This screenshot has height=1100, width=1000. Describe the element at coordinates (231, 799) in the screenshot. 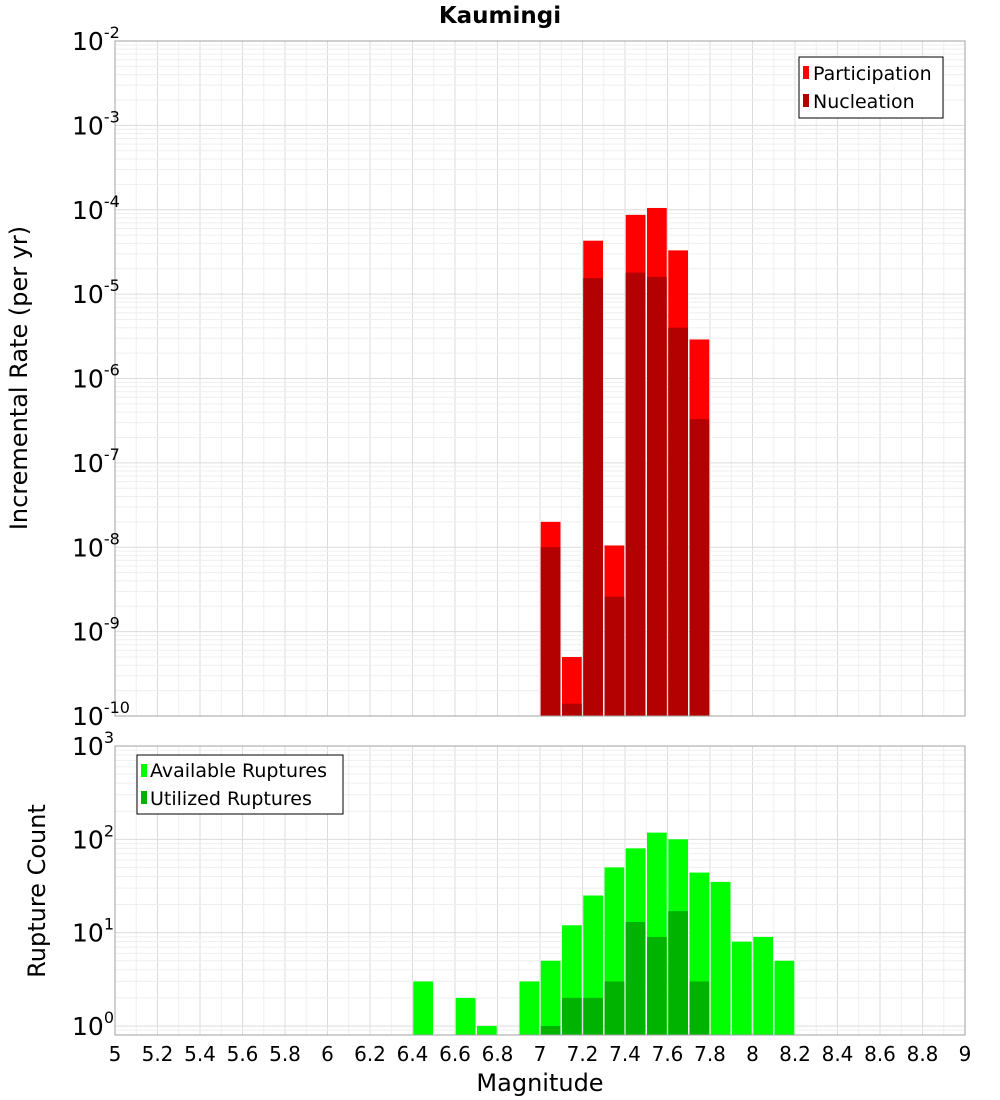

I see `legend-label-utilized: Utilized Ruptures` at that location.